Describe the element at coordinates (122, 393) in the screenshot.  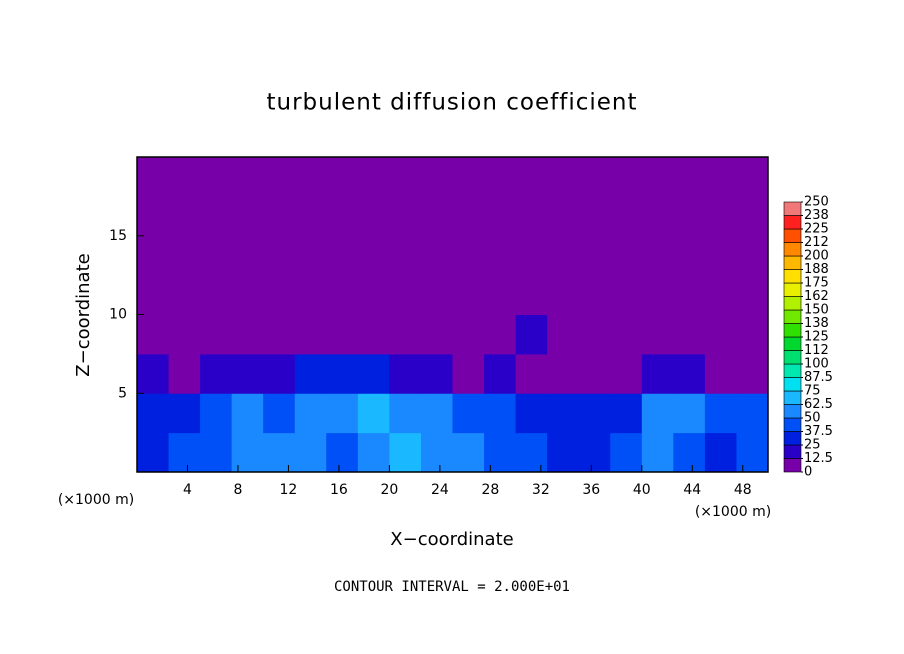
I see `y-tick-label: 5` at that location.